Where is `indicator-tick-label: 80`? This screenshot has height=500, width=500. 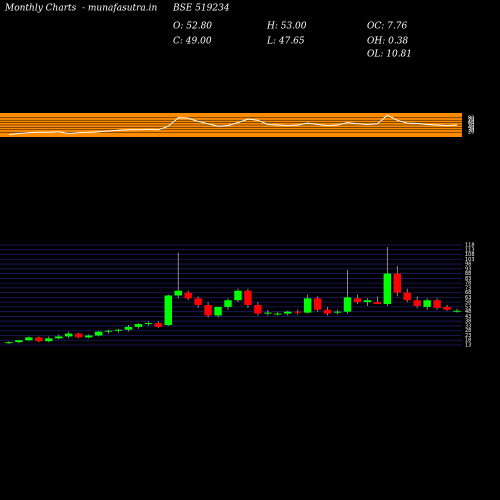 indicator-tick-label: 80 is located at coordinates (471, 118).